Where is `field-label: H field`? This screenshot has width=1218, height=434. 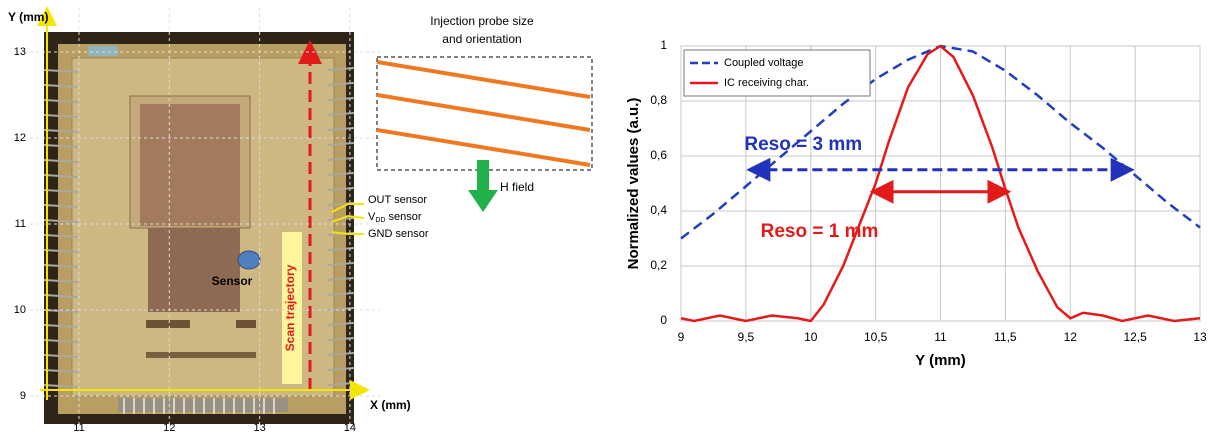
field-label: H field is located at coordinates (517, 187).